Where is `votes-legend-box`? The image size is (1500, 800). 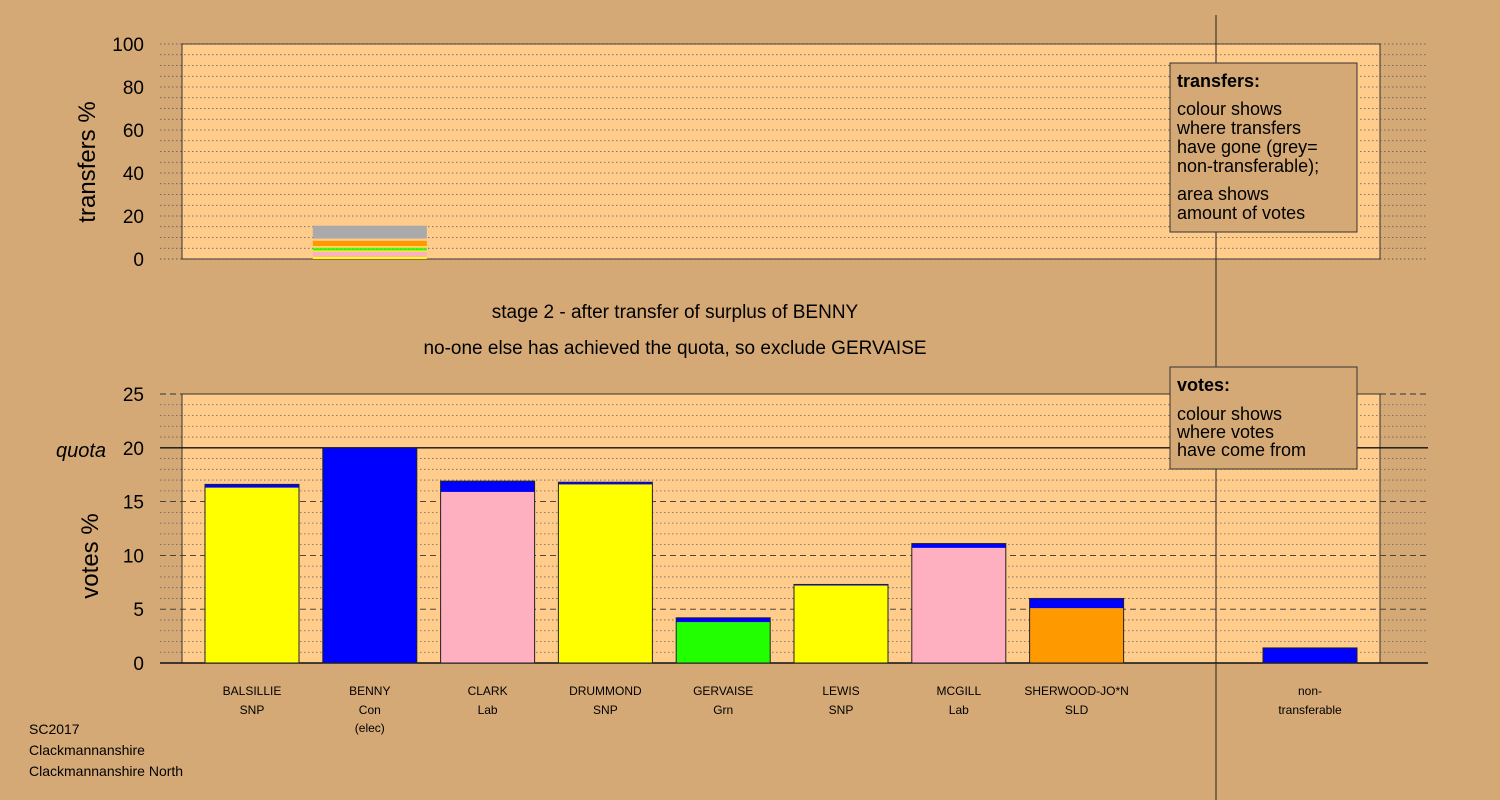
votes-legend-box is located at coordinates (1263, 418).